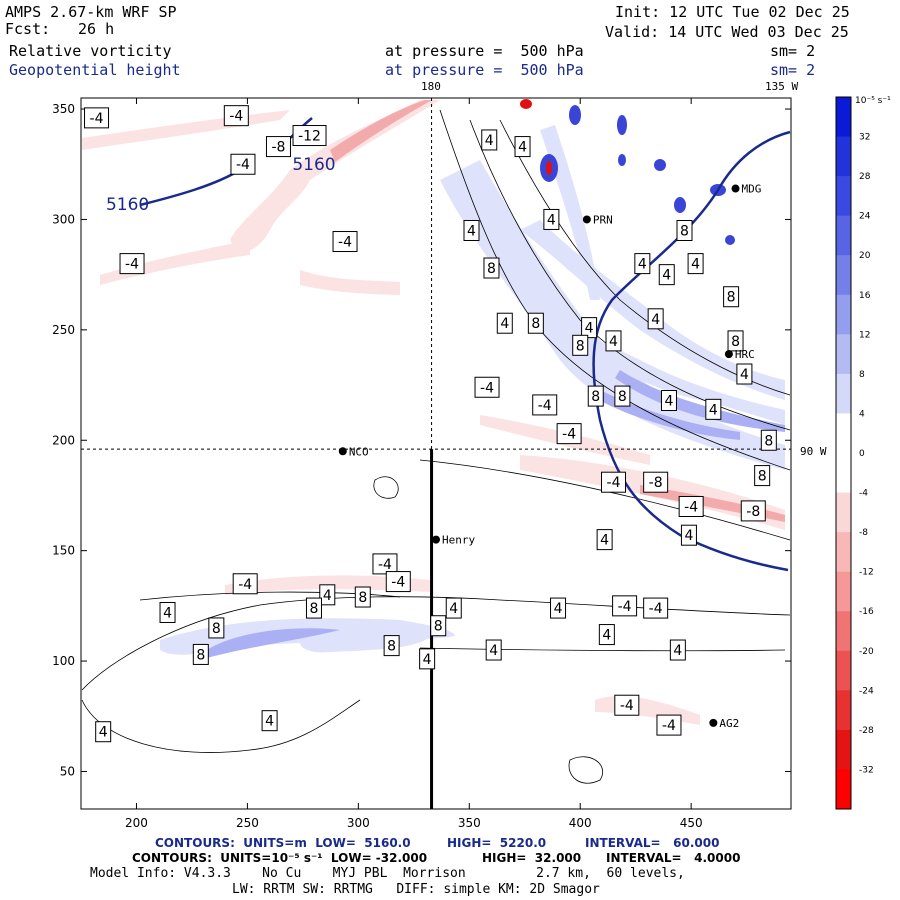 Image resolution: width=900 pixels, height=900 pixels. What do you see at coordinates (469, 823) in the screenshot?
I see `x-tick-label: 350` at bounding box center [469, 823].